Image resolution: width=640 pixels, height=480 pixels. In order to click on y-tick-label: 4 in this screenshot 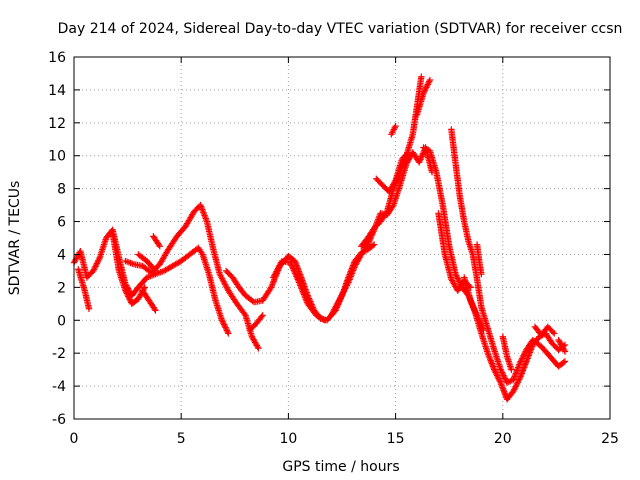, I will do `click(61, 255)`.